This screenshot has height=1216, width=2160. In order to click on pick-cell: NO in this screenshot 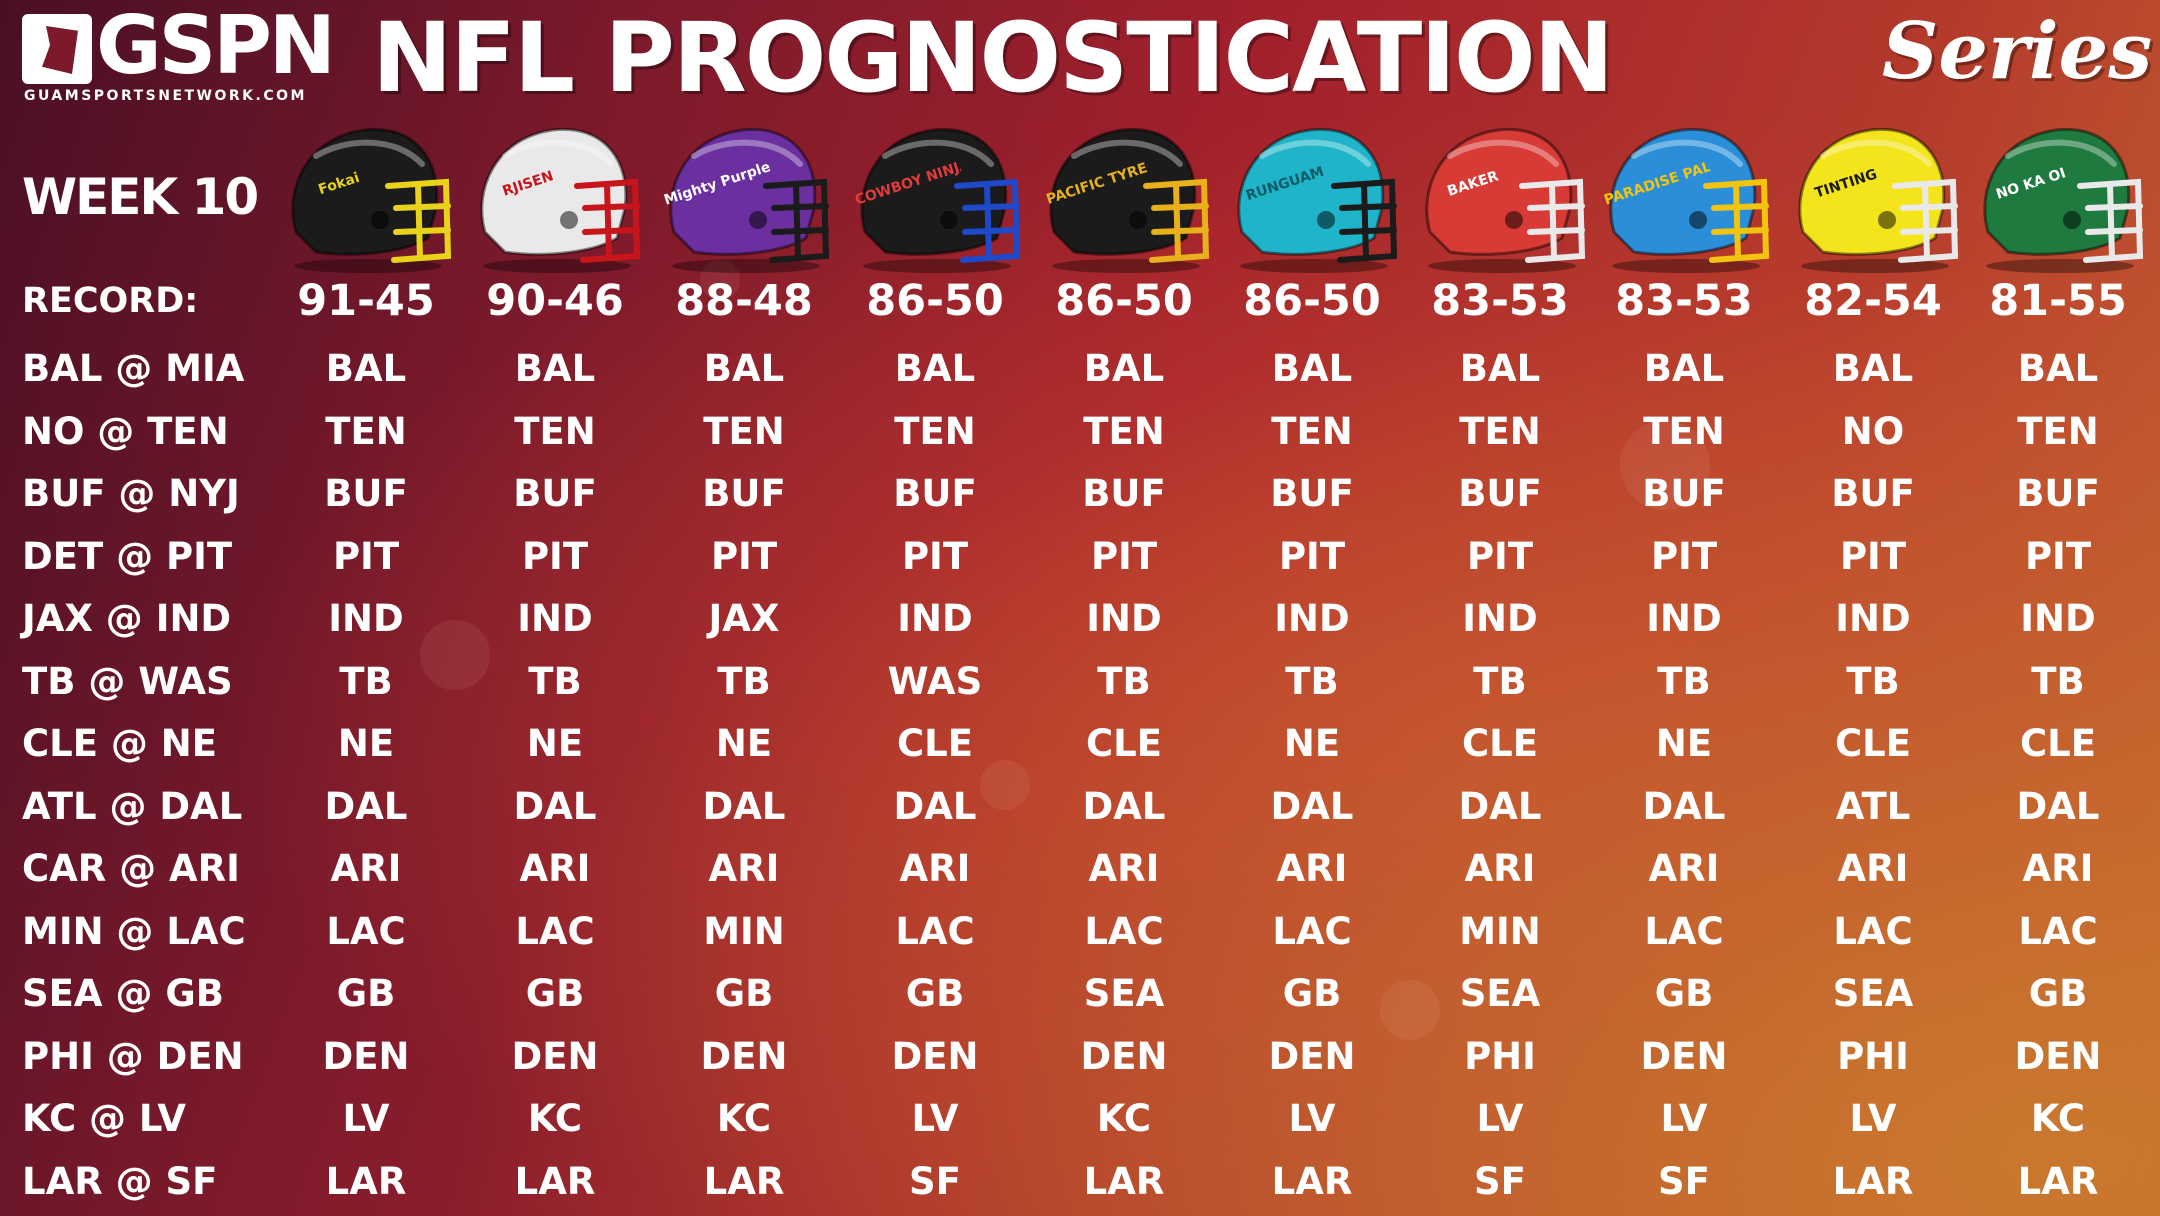, I will do `click(1873, 431)`.